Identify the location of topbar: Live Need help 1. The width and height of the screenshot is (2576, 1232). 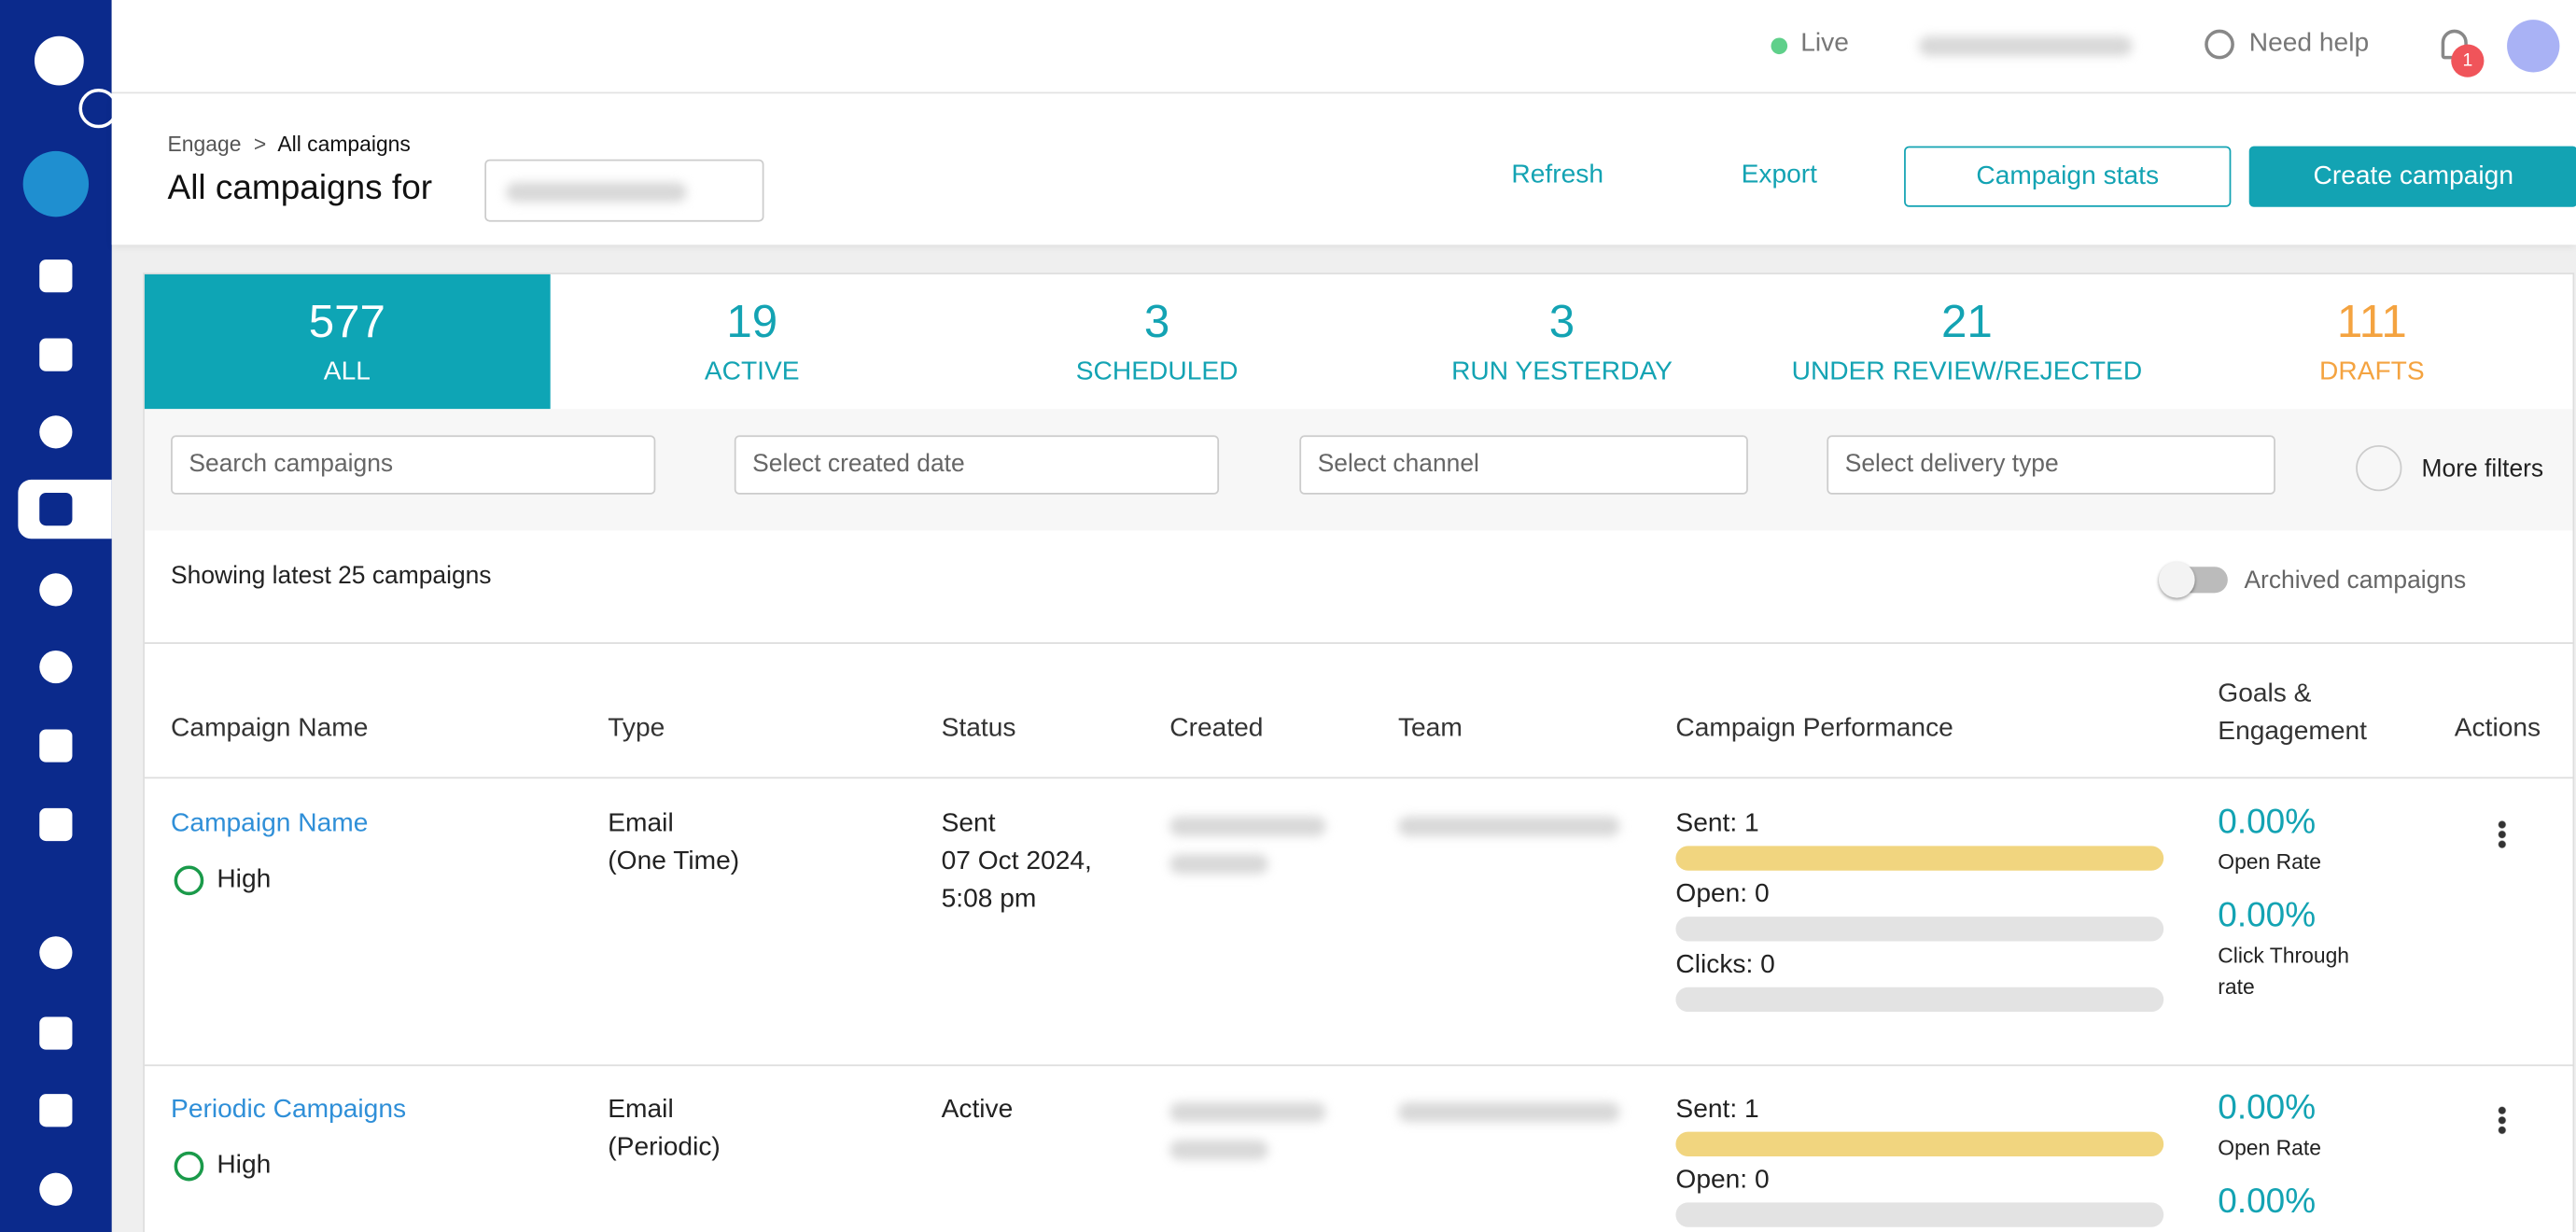
(1343, 47).